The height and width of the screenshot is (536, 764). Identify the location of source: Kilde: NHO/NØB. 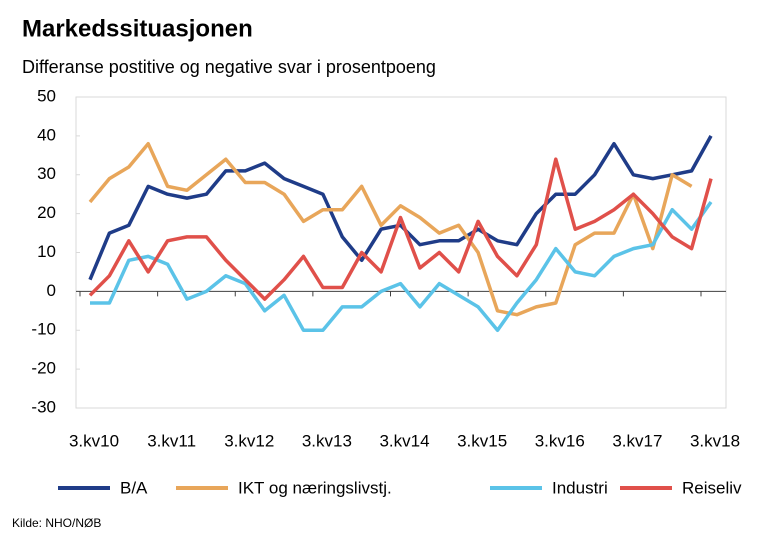
(56, 523).